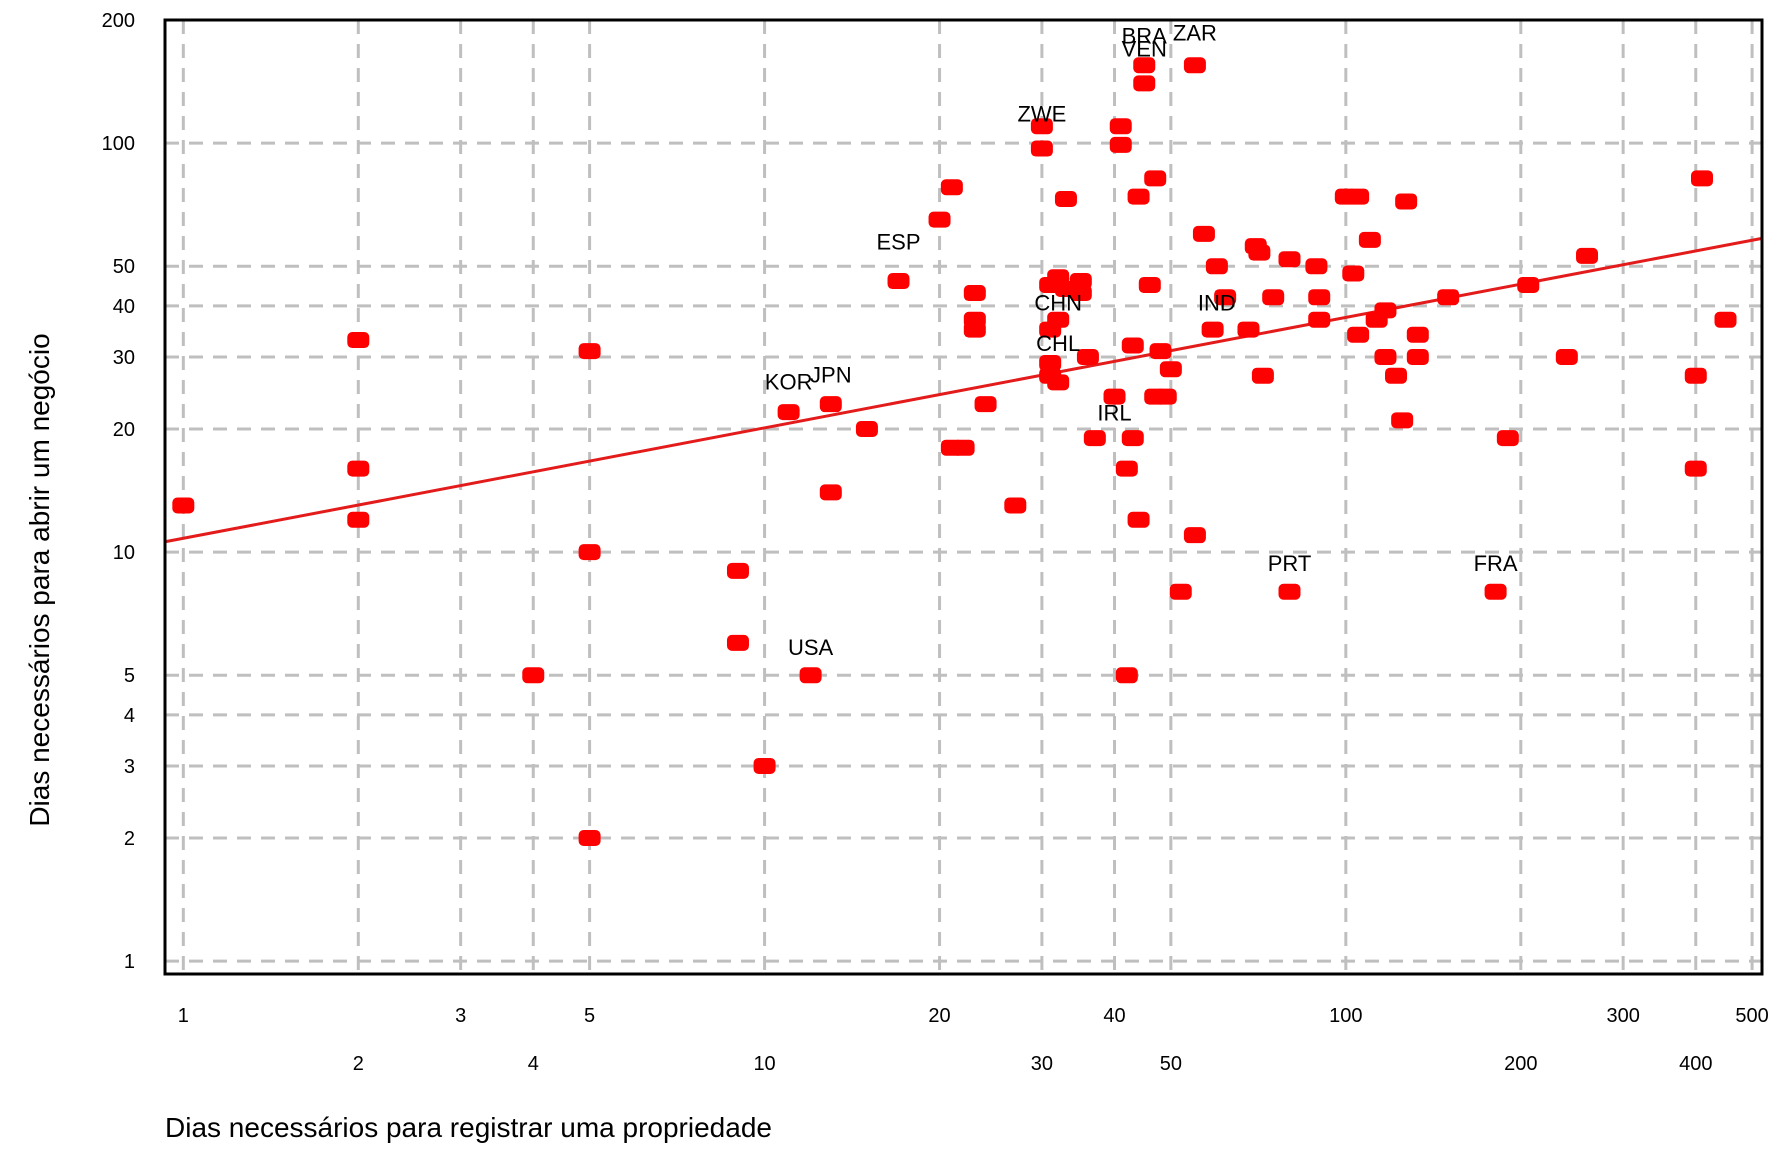 Image resolution: width=1782 pixels, height=1174 pixels. I want to click on country-label: IRL, so click(1114, 412).